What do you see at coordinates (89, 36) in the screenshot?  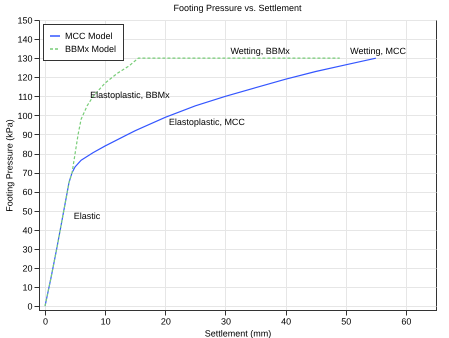 I see `legend-label: MCC Model` at bounding box center [89, 36].